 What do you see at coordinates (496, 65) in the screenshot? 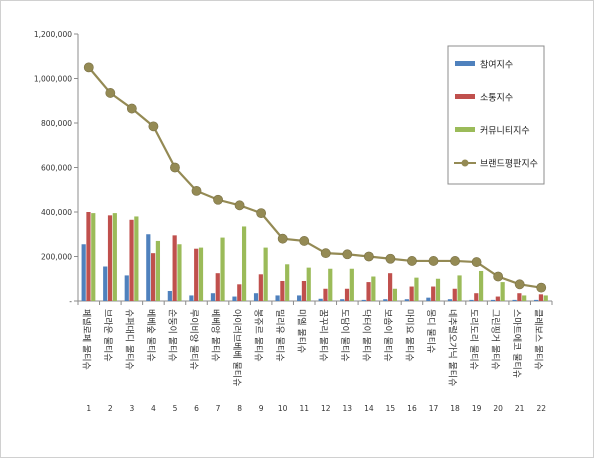
I see `legend-label: 참여지수` at bounding box center [496, 65].